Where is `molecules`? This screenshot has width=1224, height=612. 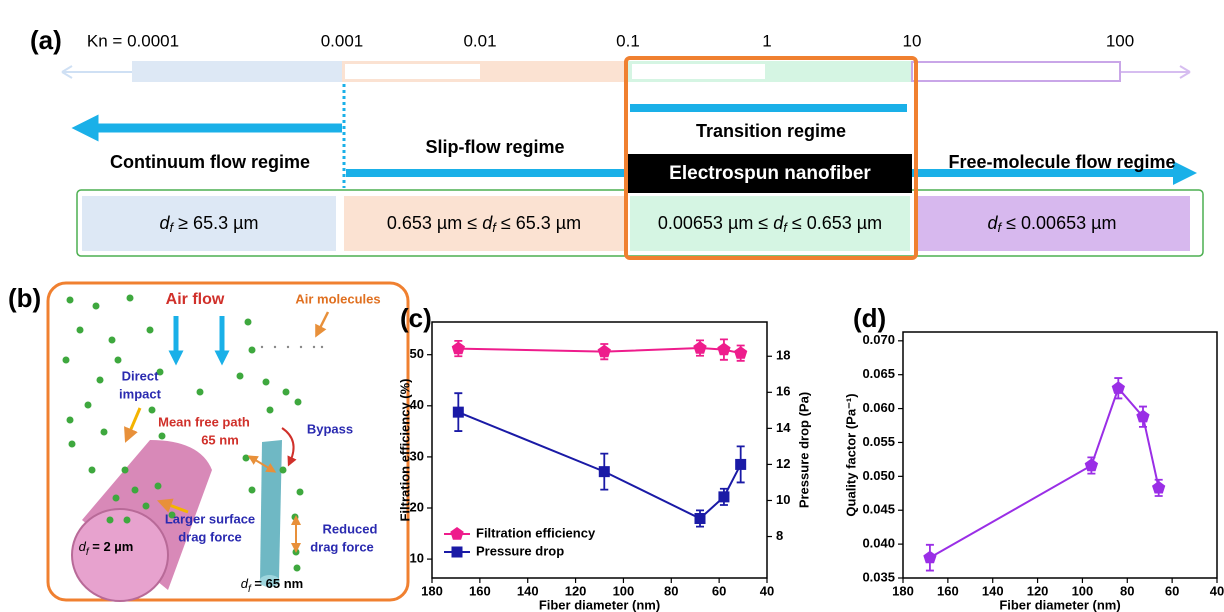 molecules is located at coordinates (193, 433).